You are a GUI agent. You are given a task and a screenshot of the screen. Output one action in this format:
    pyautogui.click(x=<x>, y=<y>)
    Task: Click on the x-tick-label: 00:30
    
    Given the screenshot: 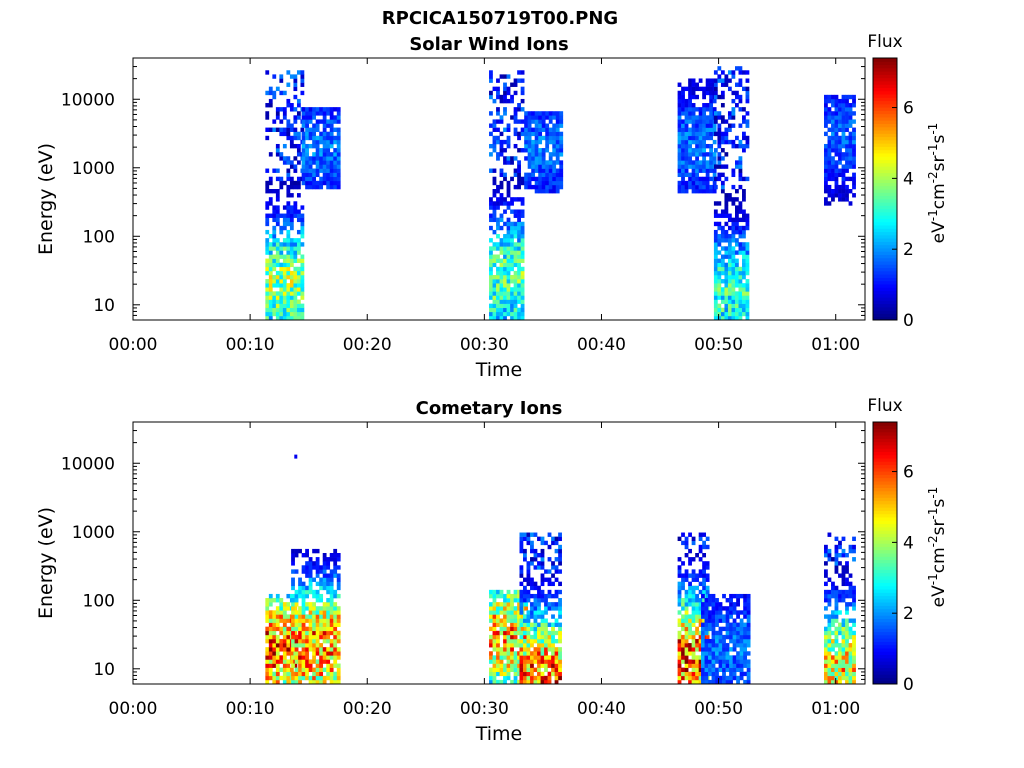 What is the action you would take?
    pyautogui.click(x=484, y=345)
    